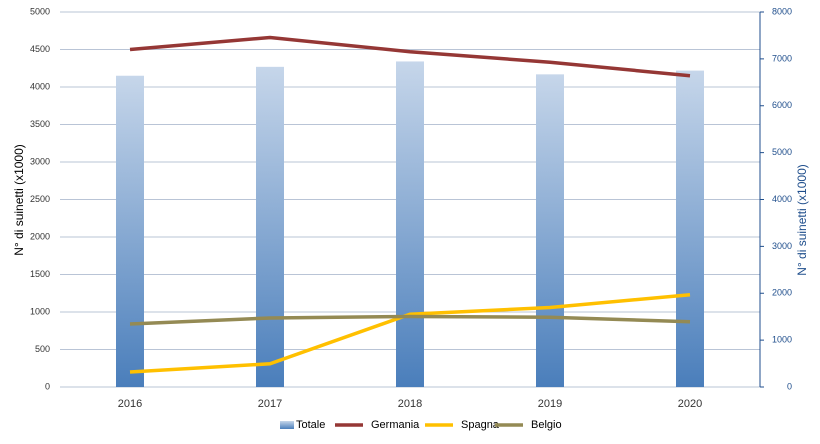 The image size is (820, 444). Describe the element at coordinates (782, 199) in the screenshot. I see `y2-tick-label: 4000` at that location.